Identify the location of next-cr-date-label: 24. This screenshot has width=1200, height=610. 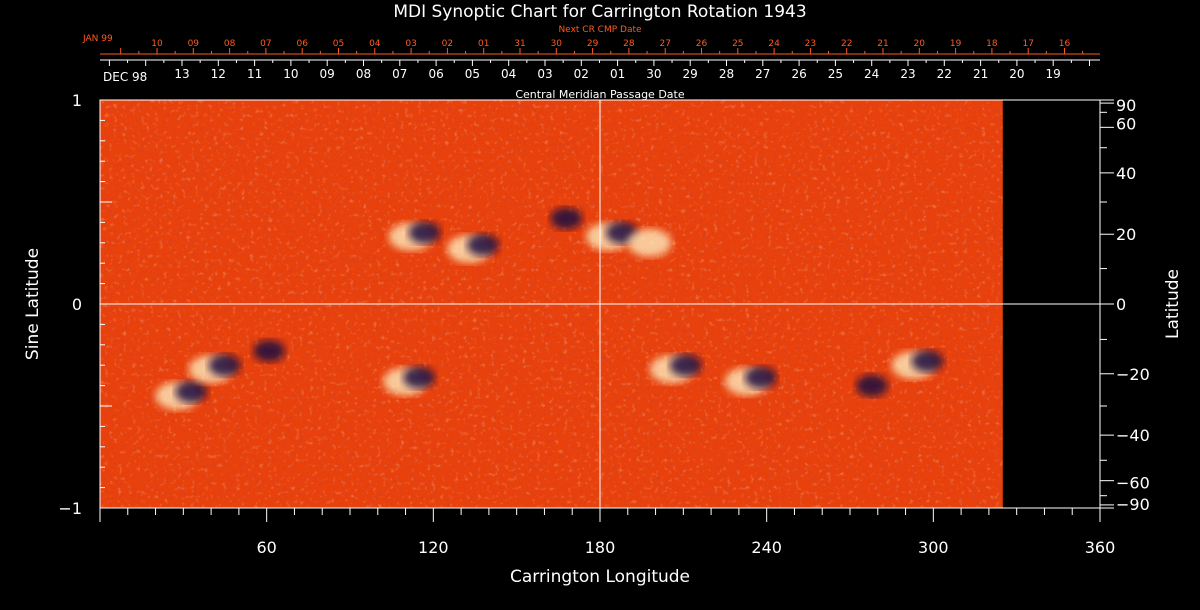
(774, 44).